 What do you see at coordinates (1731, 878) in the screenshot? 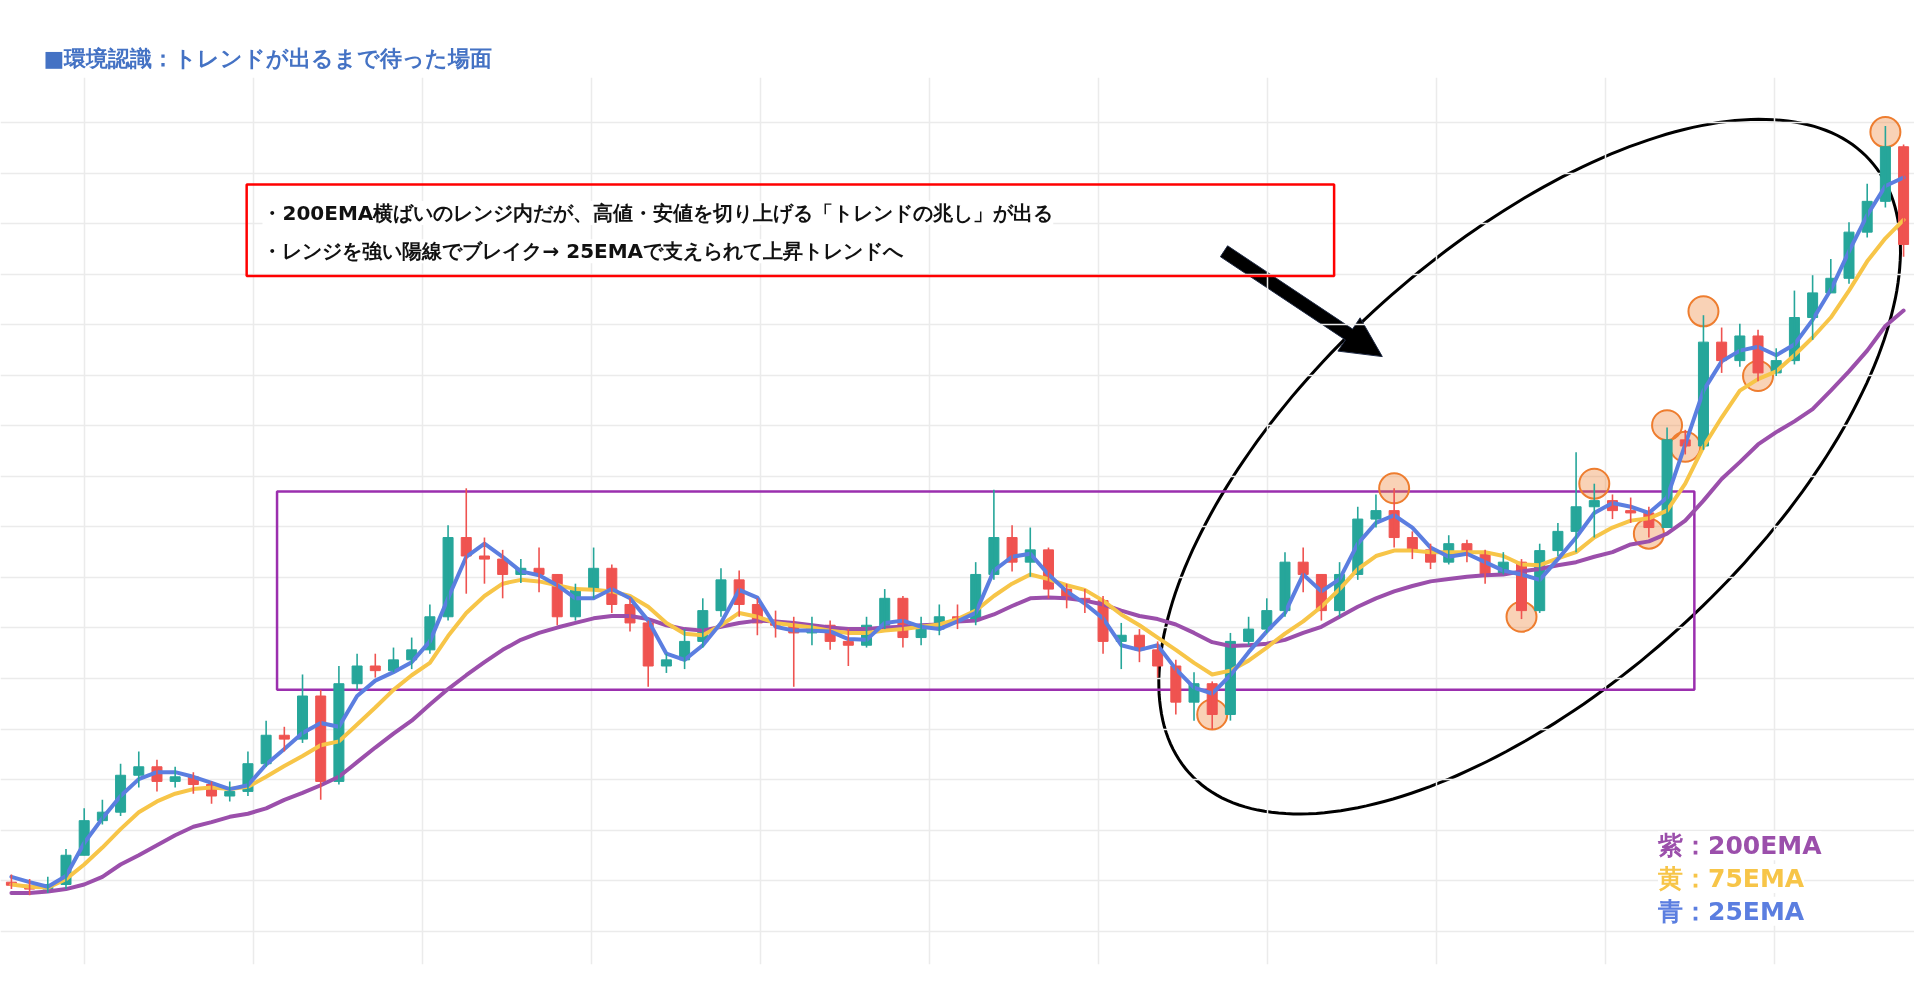
I see `text: 黄：75EMA` at bounding box center [1731, 878].